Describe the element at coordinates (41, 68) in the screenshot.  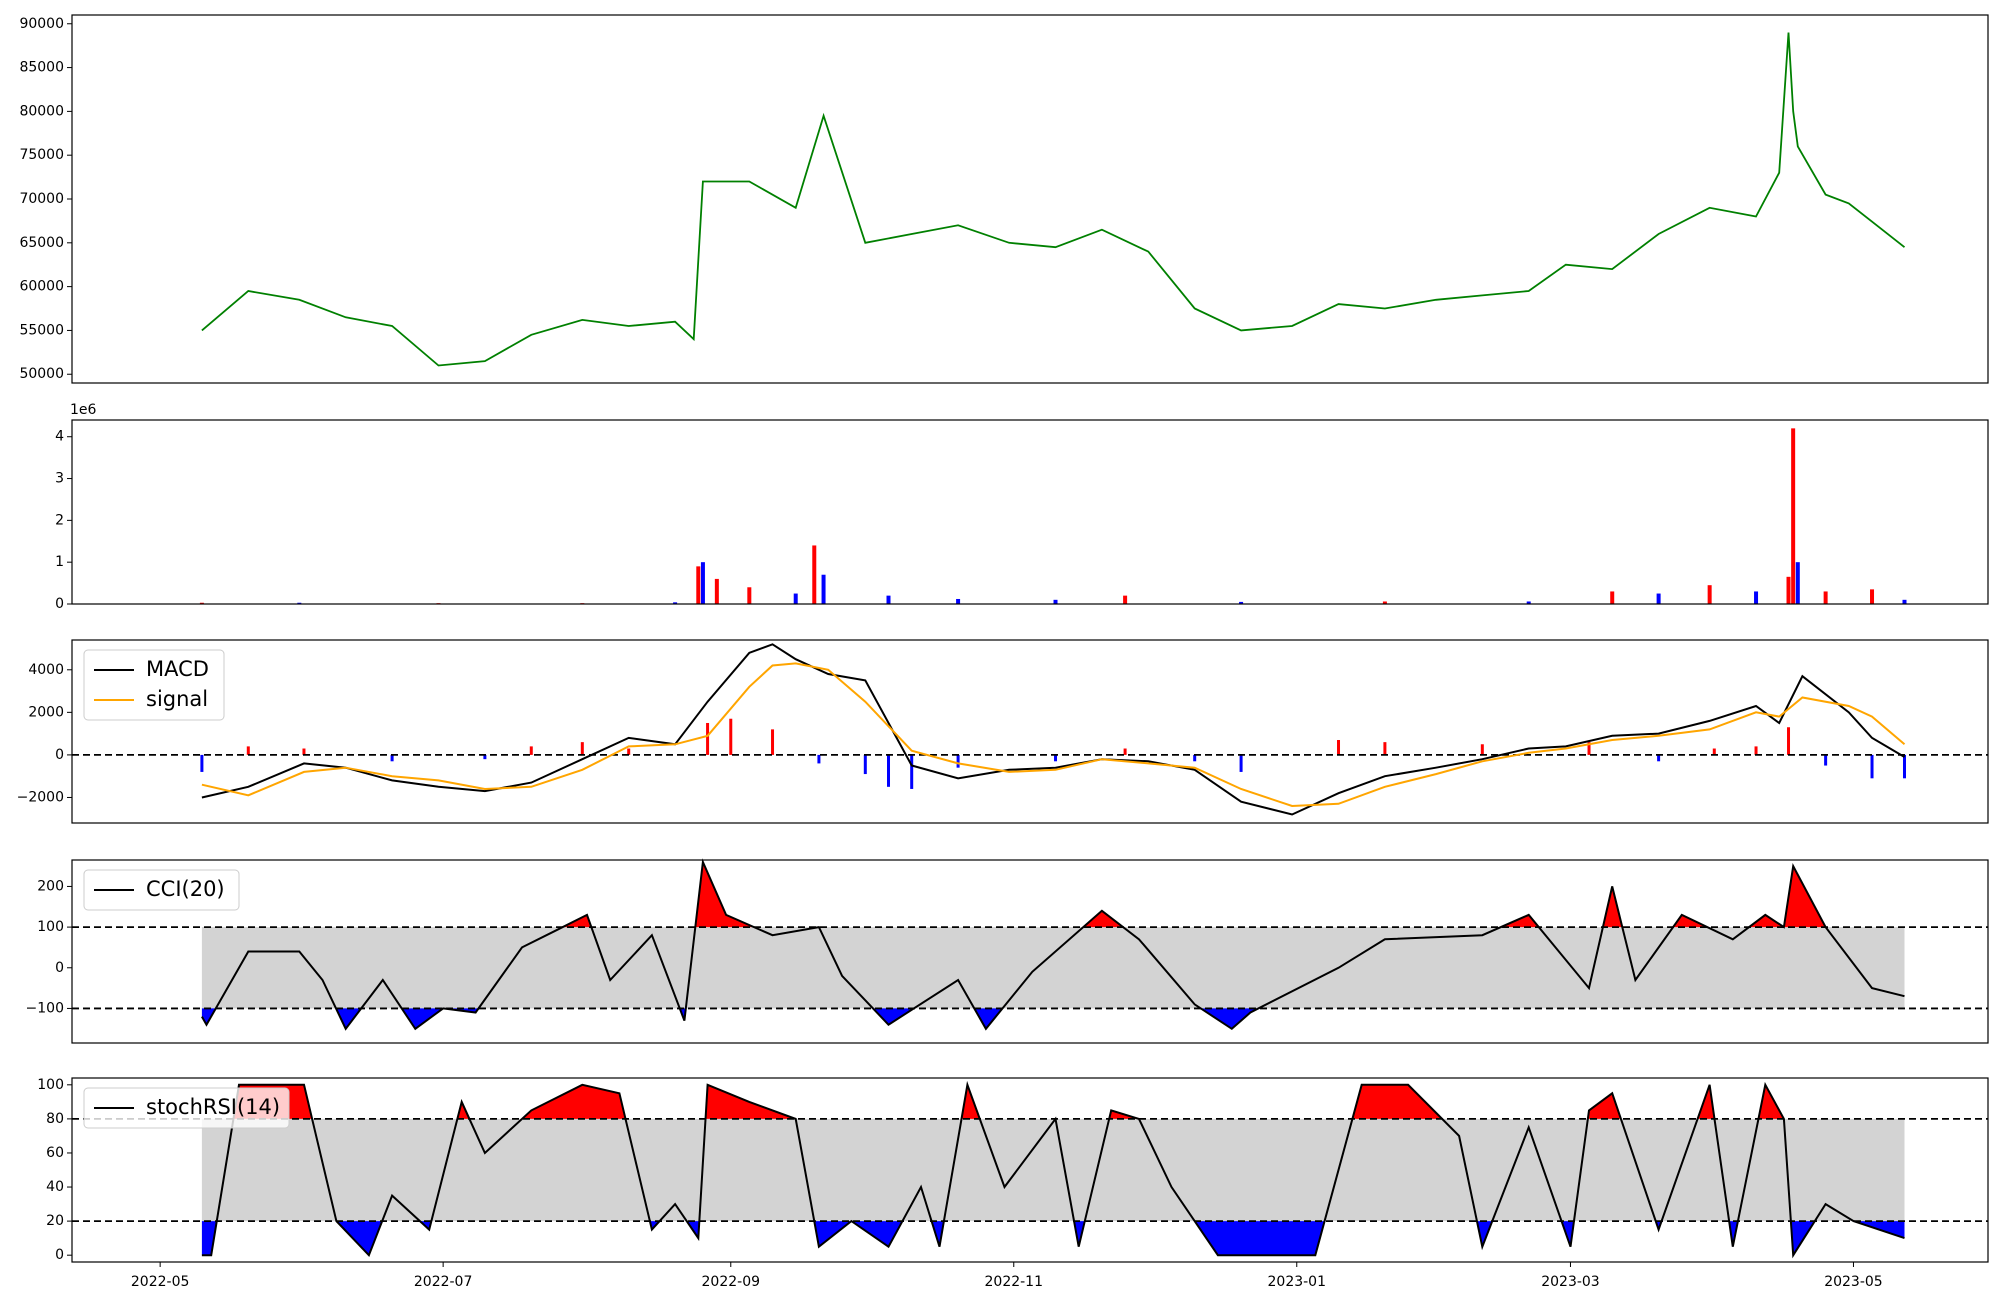
I see `y-tick-label: 85000` at that location.